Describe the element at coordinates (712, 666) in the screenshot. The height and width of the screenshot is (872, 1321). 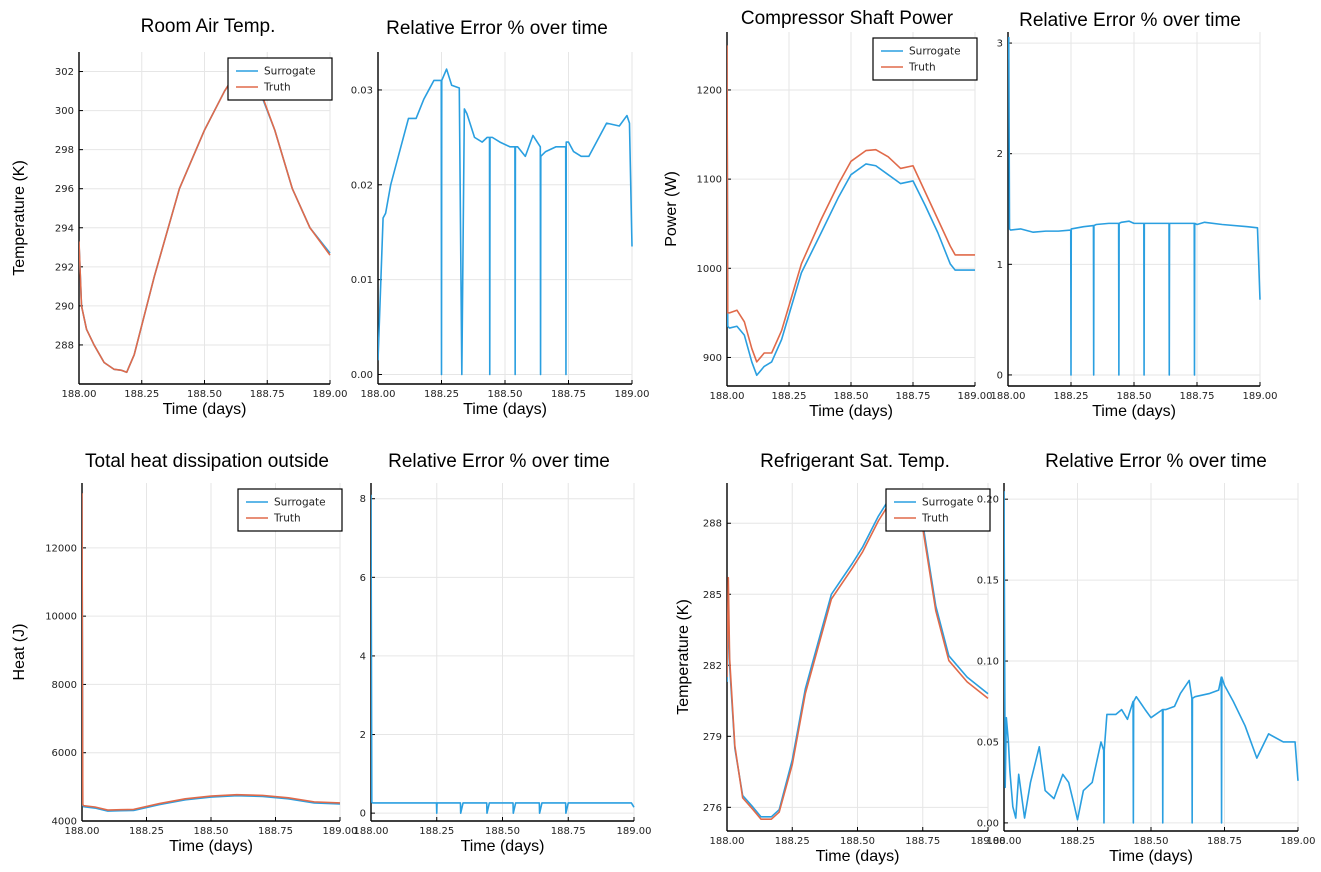
I see `y-tick-label: 282` at that location.